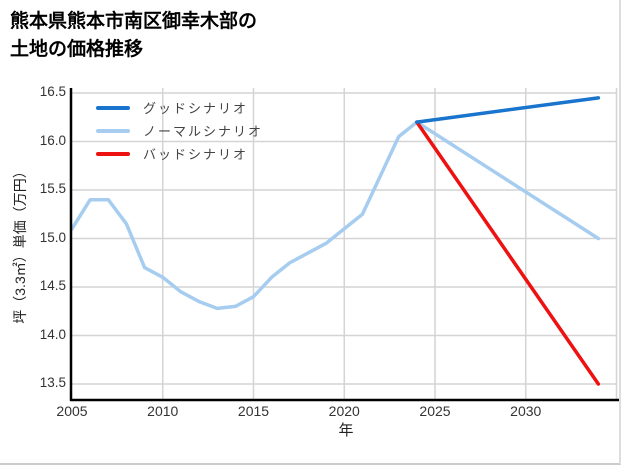  What do you see at coordinates (113, 107) in the screenshot?
I see `good-scenario-line-swatch` at bounding box center [113, 107].